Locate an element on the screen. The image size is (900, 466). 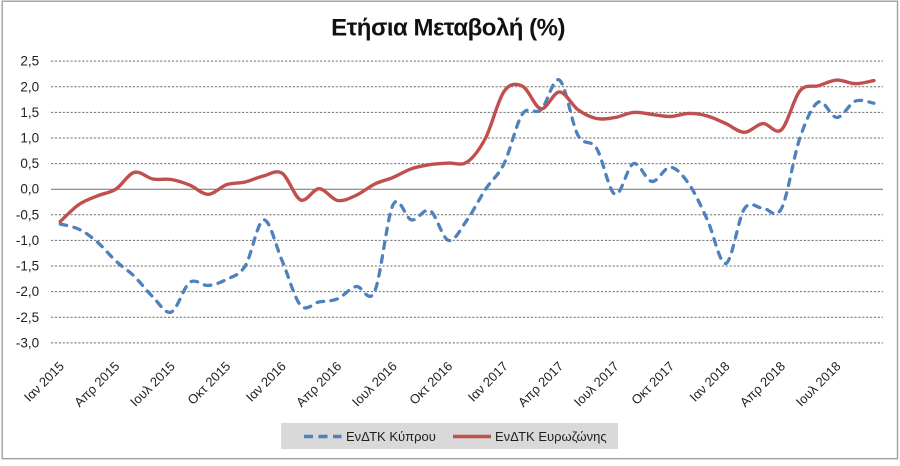
svg-text: -2,5 is located at coordinates (27, 317).